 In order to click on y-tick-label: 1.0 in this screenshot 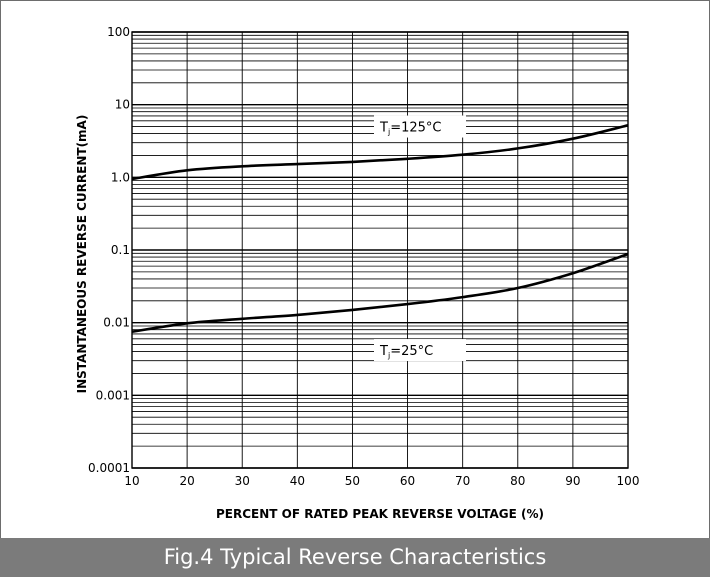, I will do `click(120, 177)`.